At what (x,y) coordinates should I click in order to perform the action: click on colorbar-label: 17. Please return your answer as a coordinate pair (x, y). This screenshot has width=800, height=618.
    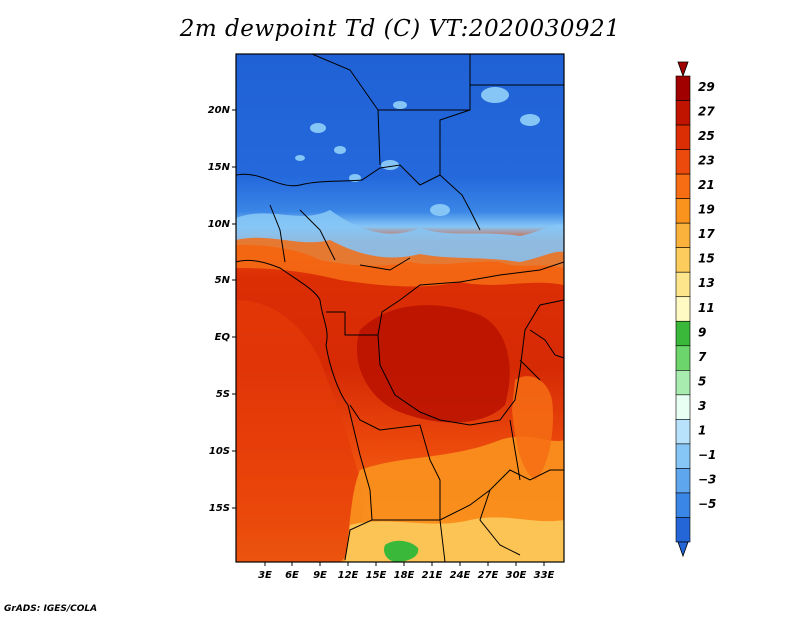
    Looking at the image, I should click on (706, 234).